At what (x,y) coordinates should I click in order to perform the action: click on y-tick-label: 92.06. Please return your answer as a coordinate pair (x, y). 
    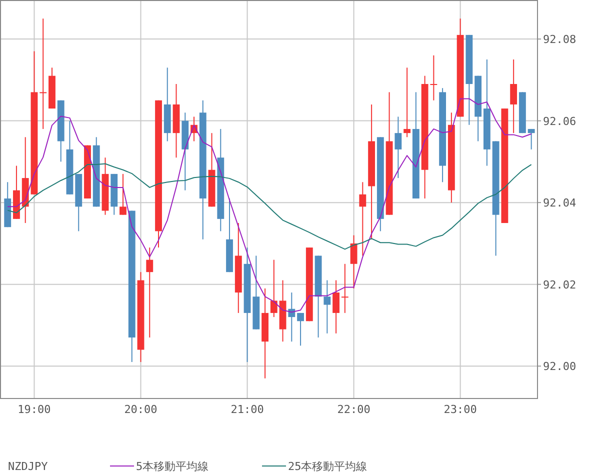
    Looking at the image, I should click on (559, 121).